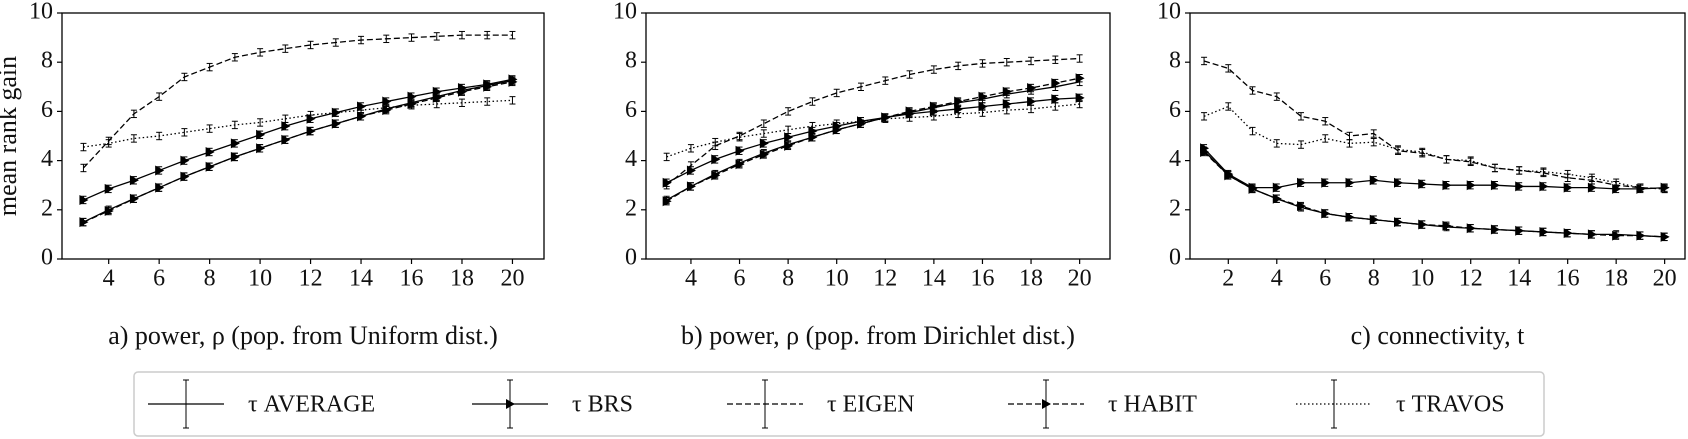 This screenshot has width=1688, height=439. Describe the element at coordinates (159, 279) in the screenshot. I see `x-tick-label: 6` at that location.